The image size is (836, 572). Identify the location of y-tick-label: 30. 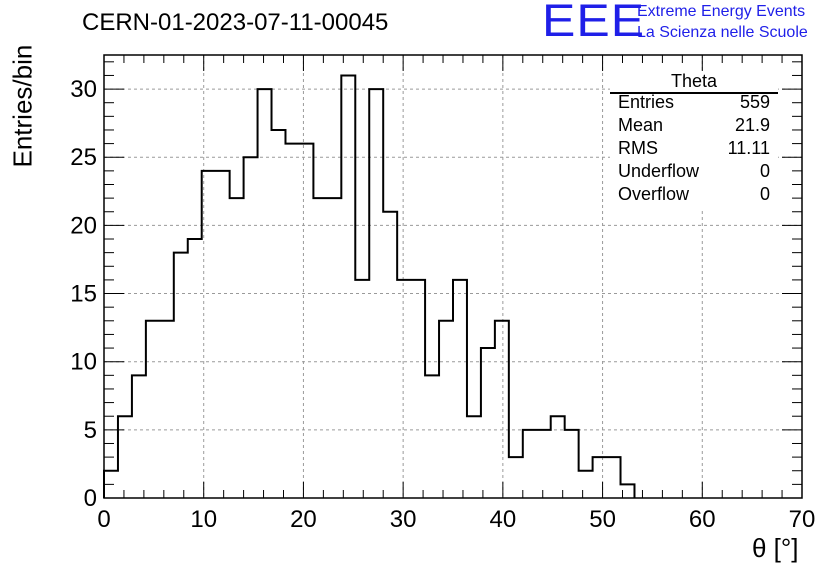
(83, 89).